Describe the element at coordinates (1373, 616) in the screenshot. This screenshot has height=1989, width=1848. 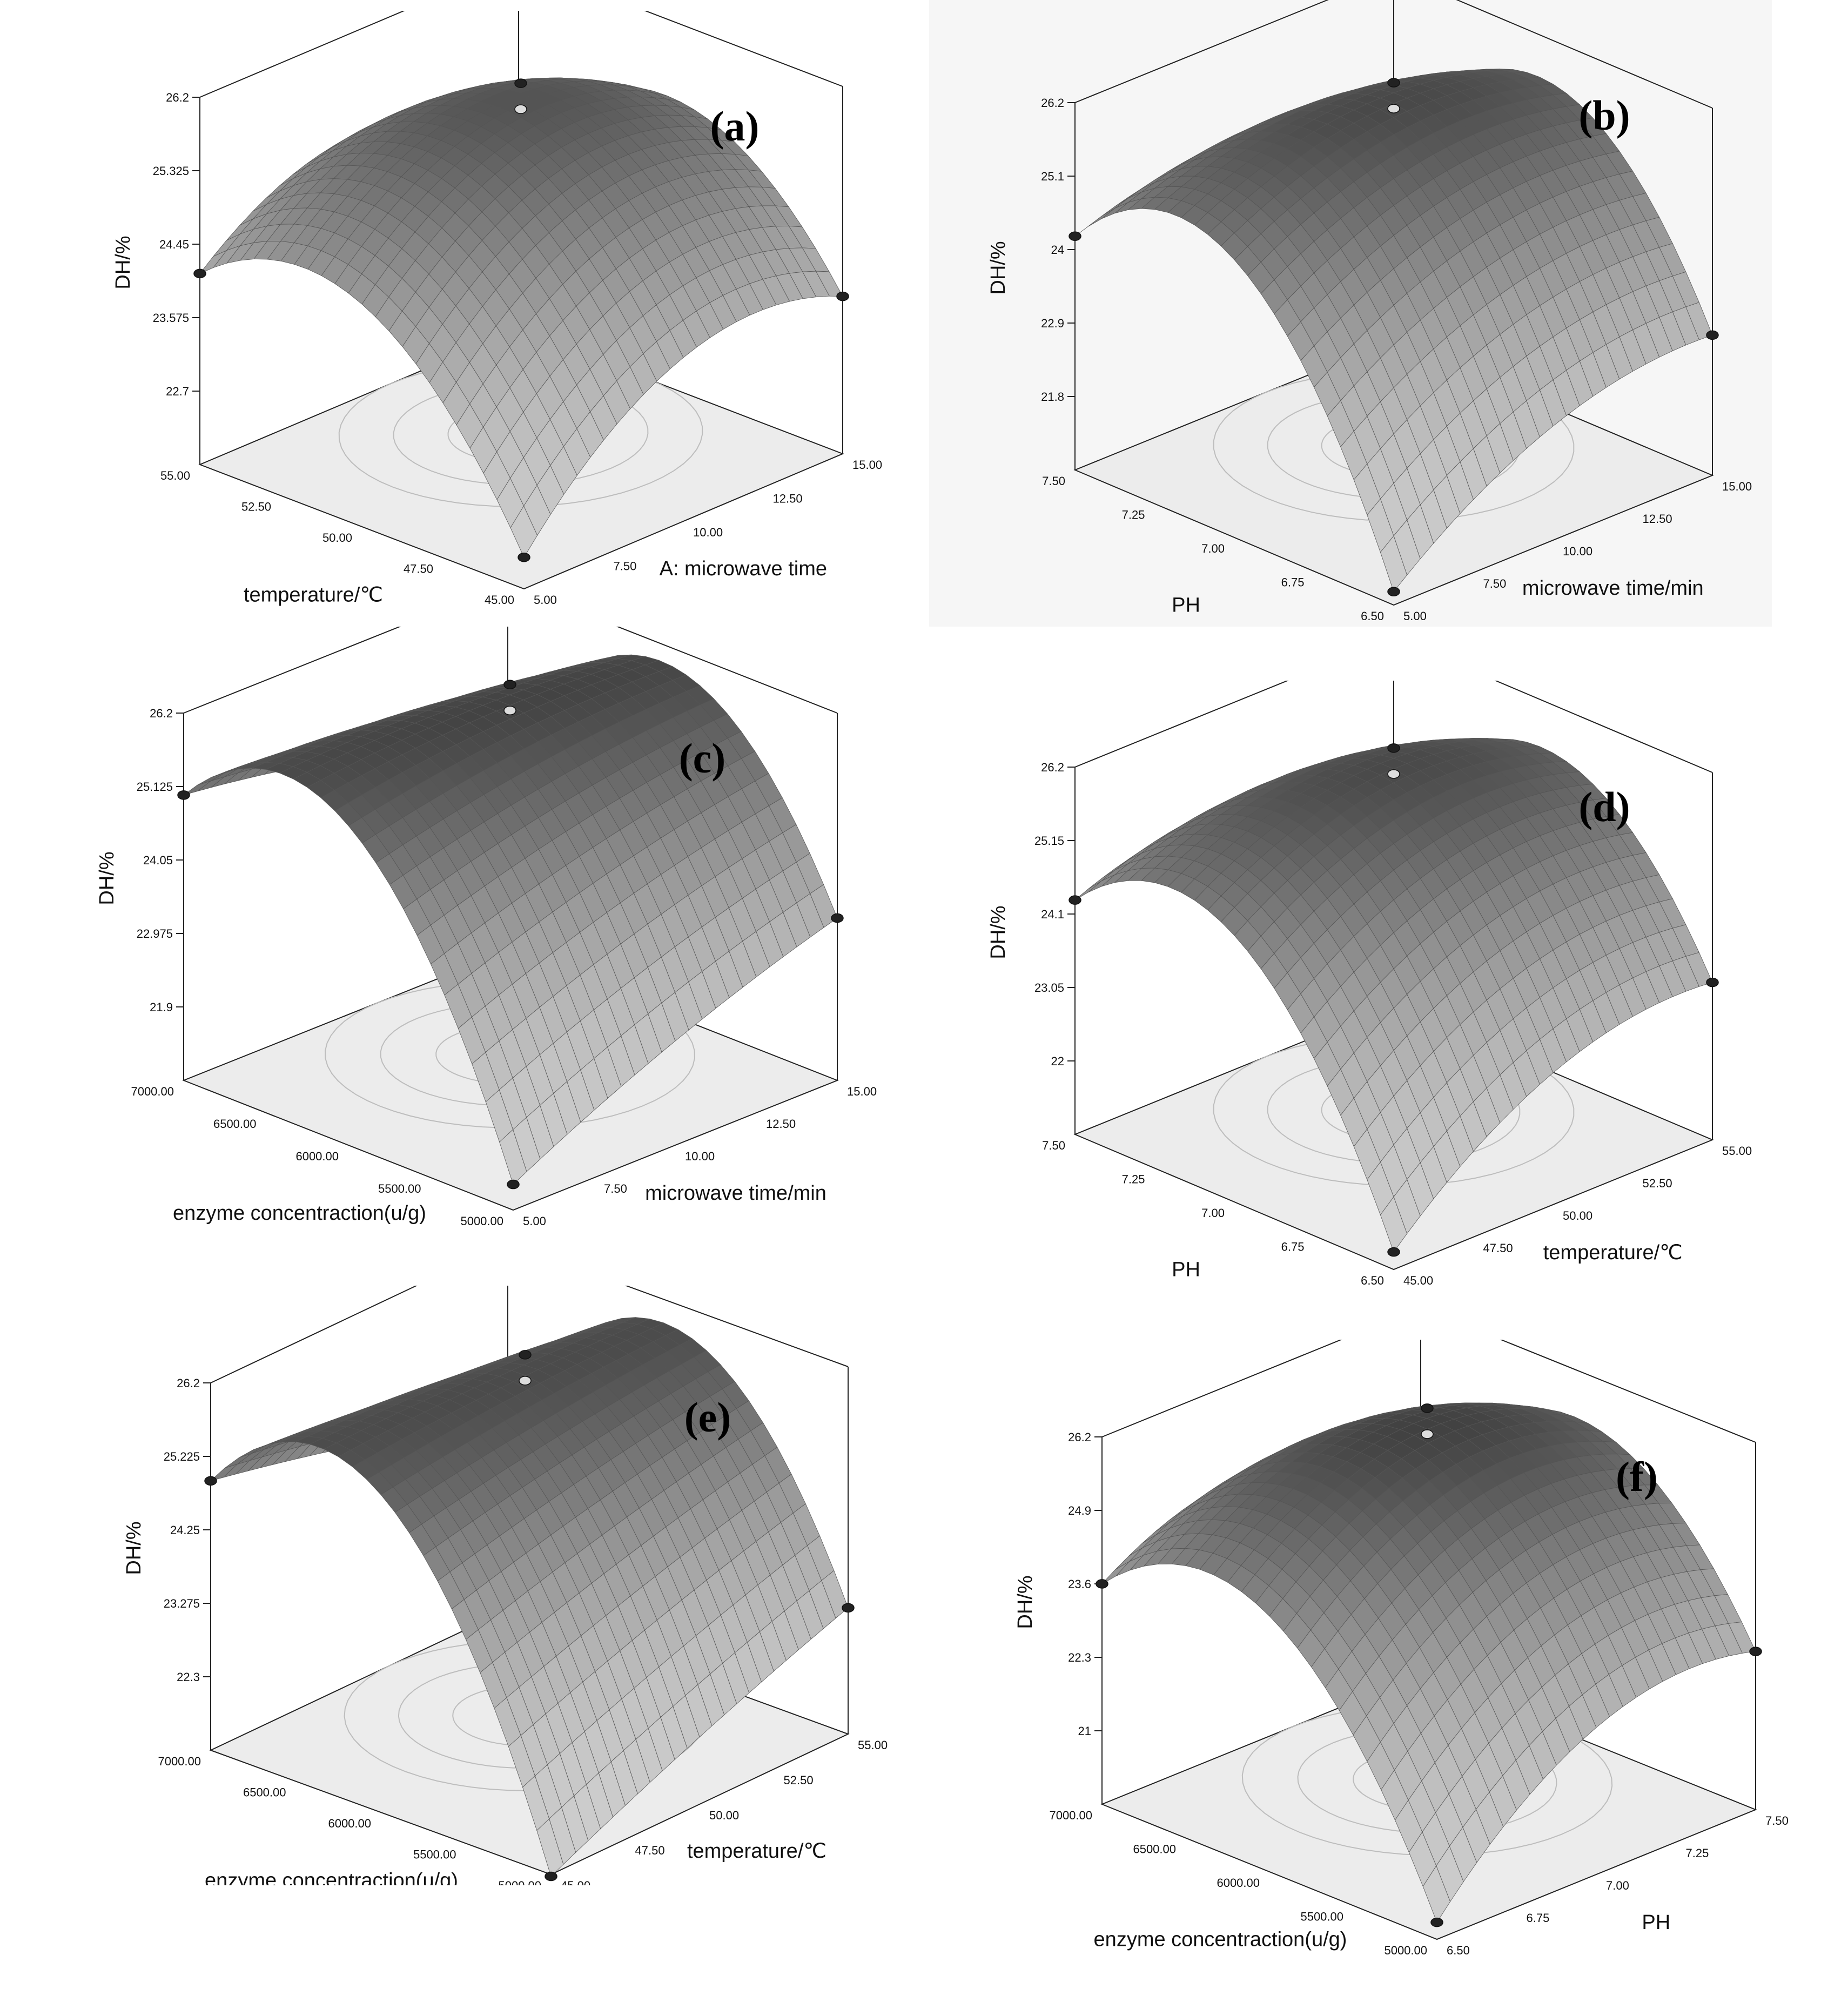
I see `y-tick-label: 6.50` at that location.